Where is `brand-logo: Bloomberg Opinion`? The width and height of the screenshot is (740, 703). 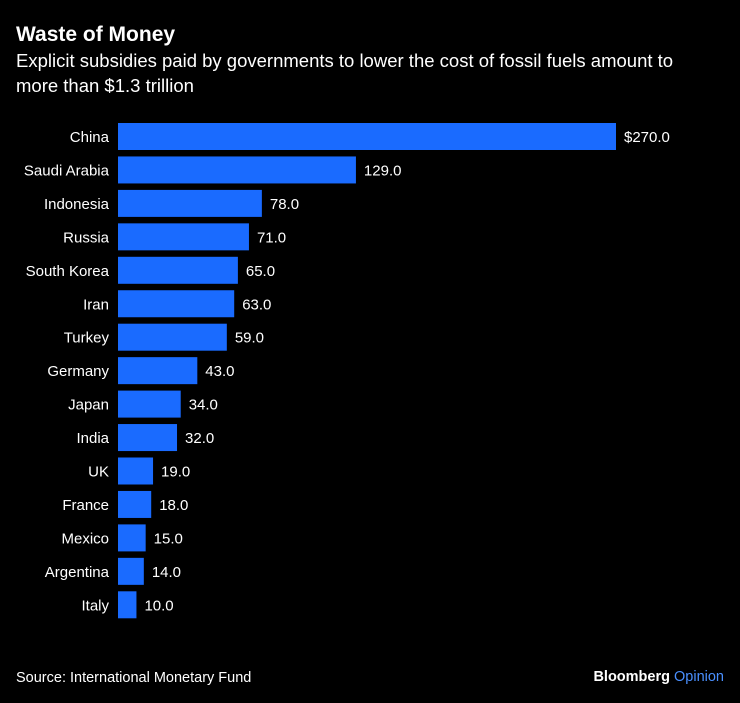
brand-logo: Bloomberg Opinion is located at coordinates (658, 677).